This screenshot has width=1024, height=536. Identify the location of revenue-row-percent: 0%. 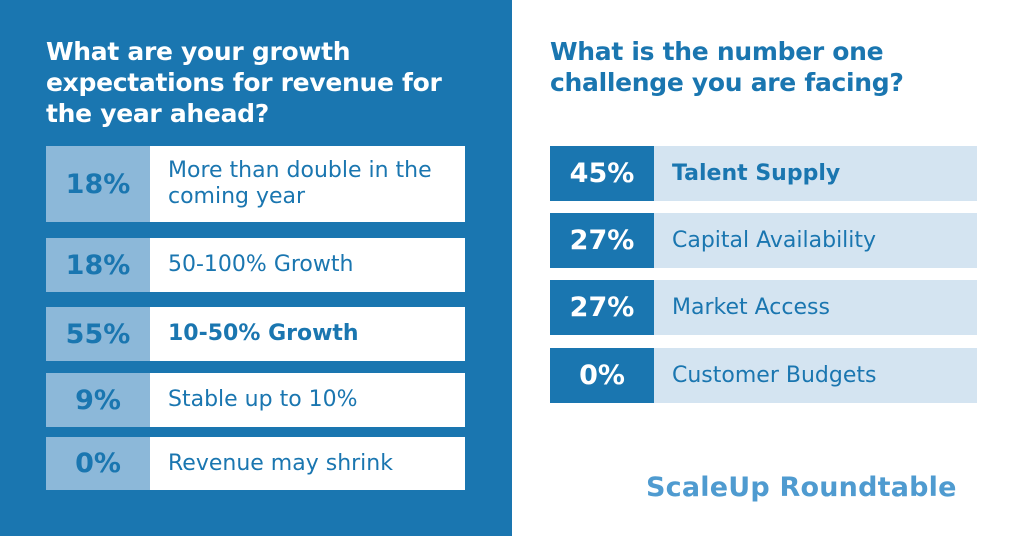
(98, 463).